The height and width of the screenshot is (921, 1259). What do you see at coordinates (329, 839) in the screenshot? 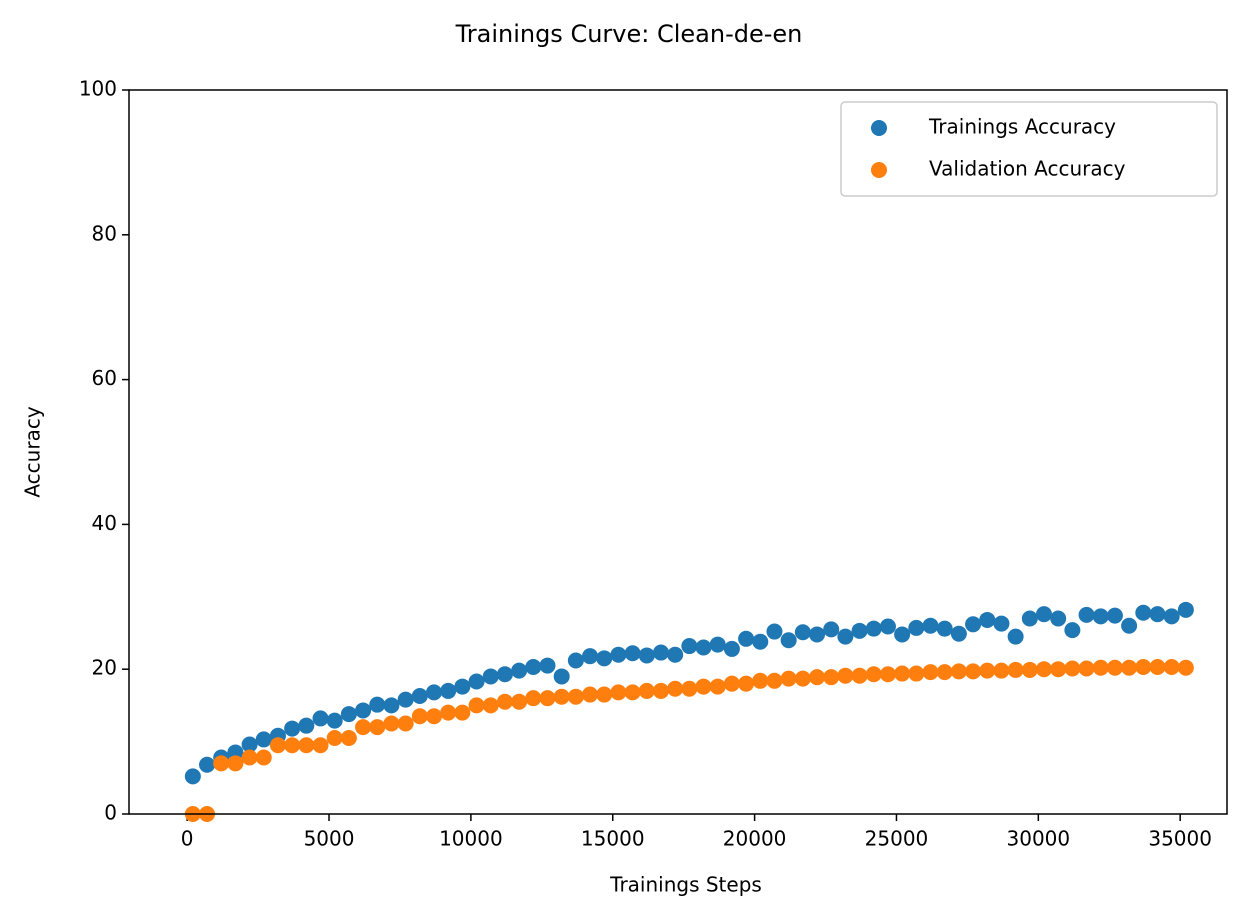
I see `x-tick-label: 5000` at bounding box center [329, 839].